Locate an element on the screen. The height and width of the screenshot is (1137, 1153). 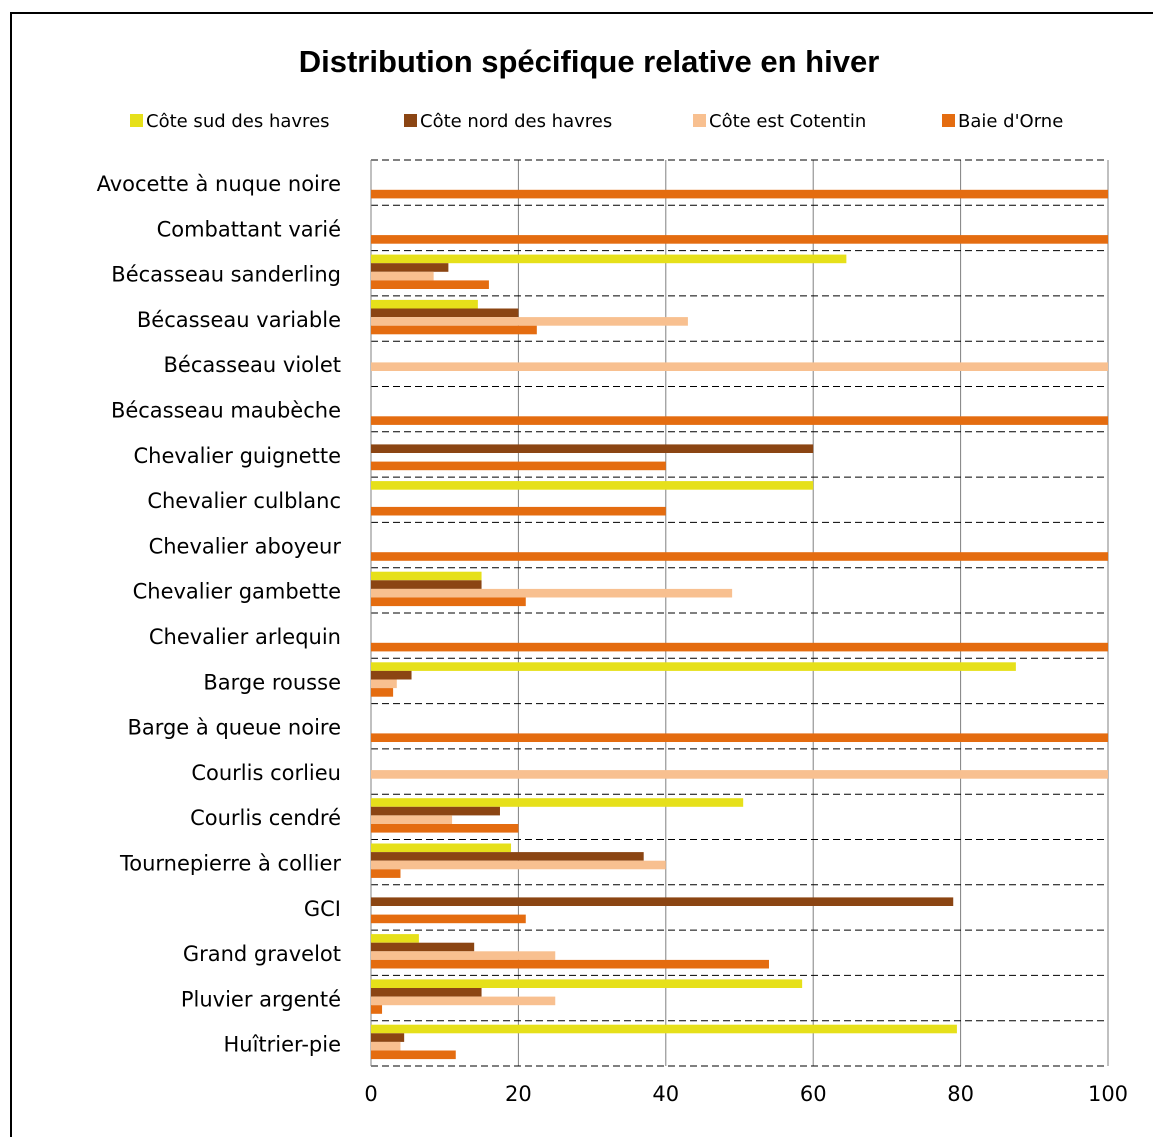
x-tick-label: 100 is located at coordinates (1108, 1094).